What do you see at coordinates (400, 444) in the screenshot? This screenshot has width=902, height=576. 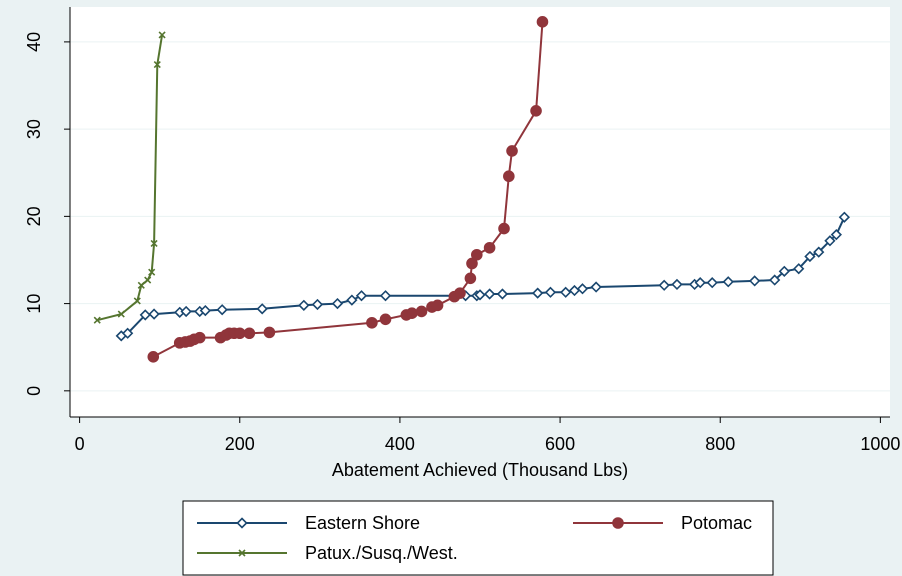 I see `x-tick-label-400: 400` at bounding box center [400, 444].